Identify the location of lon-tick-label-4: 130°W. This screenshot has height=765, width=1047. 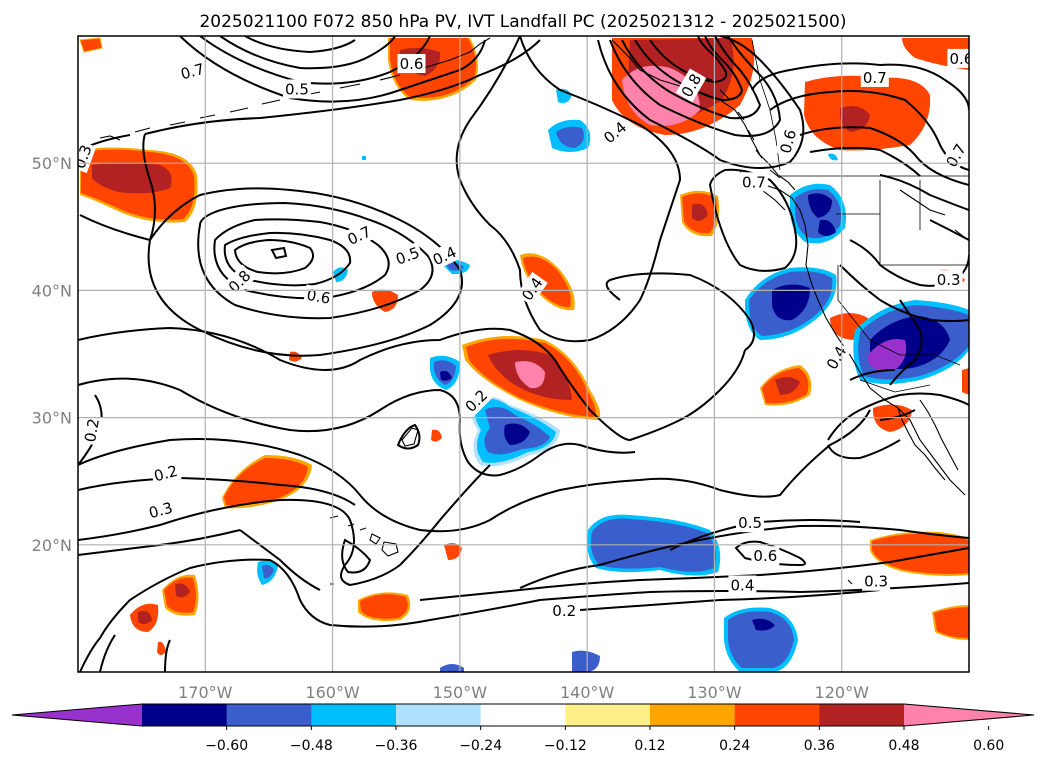
(714, 692).